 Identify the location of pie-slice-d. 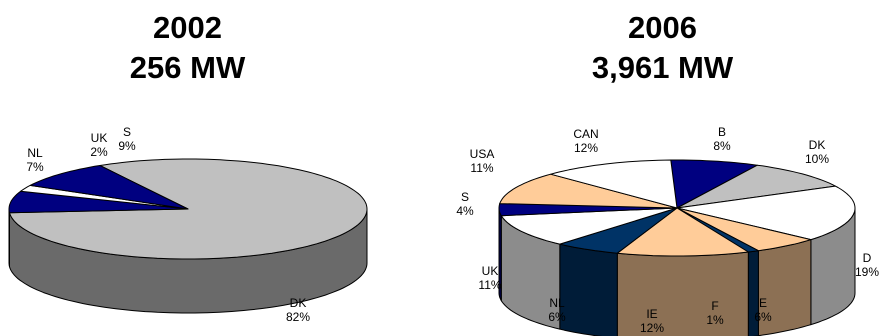
(766, 213).